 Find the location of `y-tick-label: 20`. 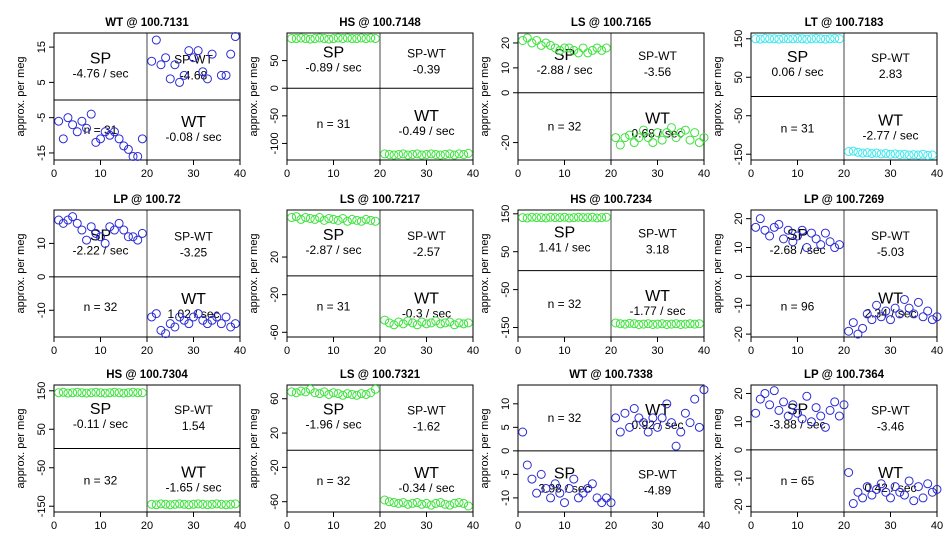

y-tick-label: 20 is located at coordinates (506, 43).